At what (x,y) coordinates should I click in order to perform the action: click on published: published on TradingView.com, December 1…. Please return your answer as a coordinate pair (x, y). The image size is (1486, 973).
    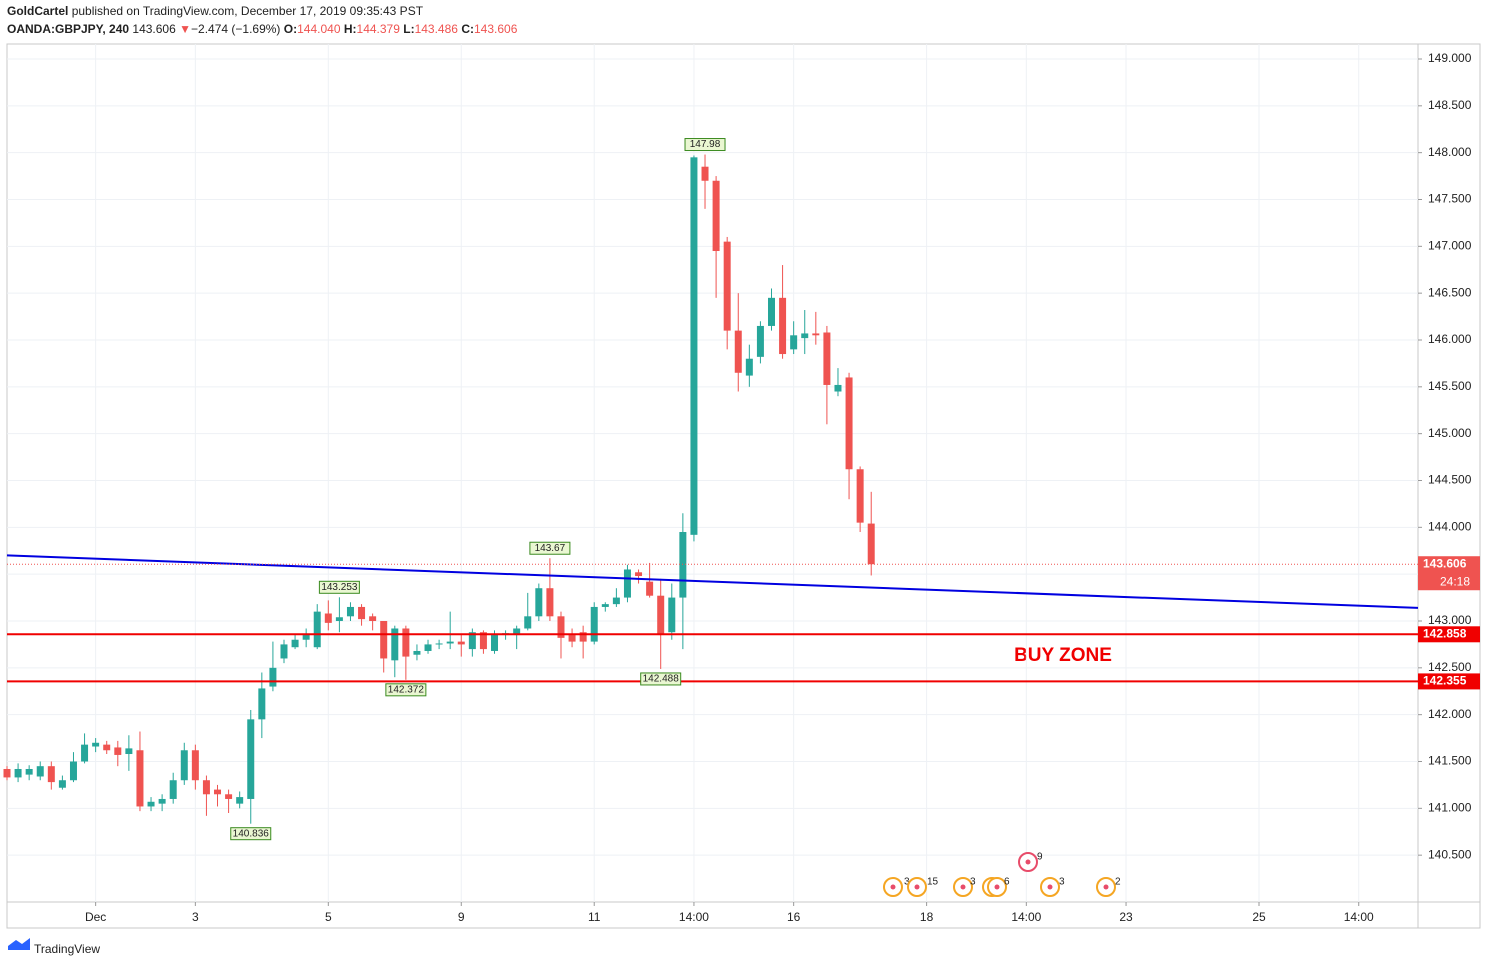
    Looking at the image, I should click on (248, 11).